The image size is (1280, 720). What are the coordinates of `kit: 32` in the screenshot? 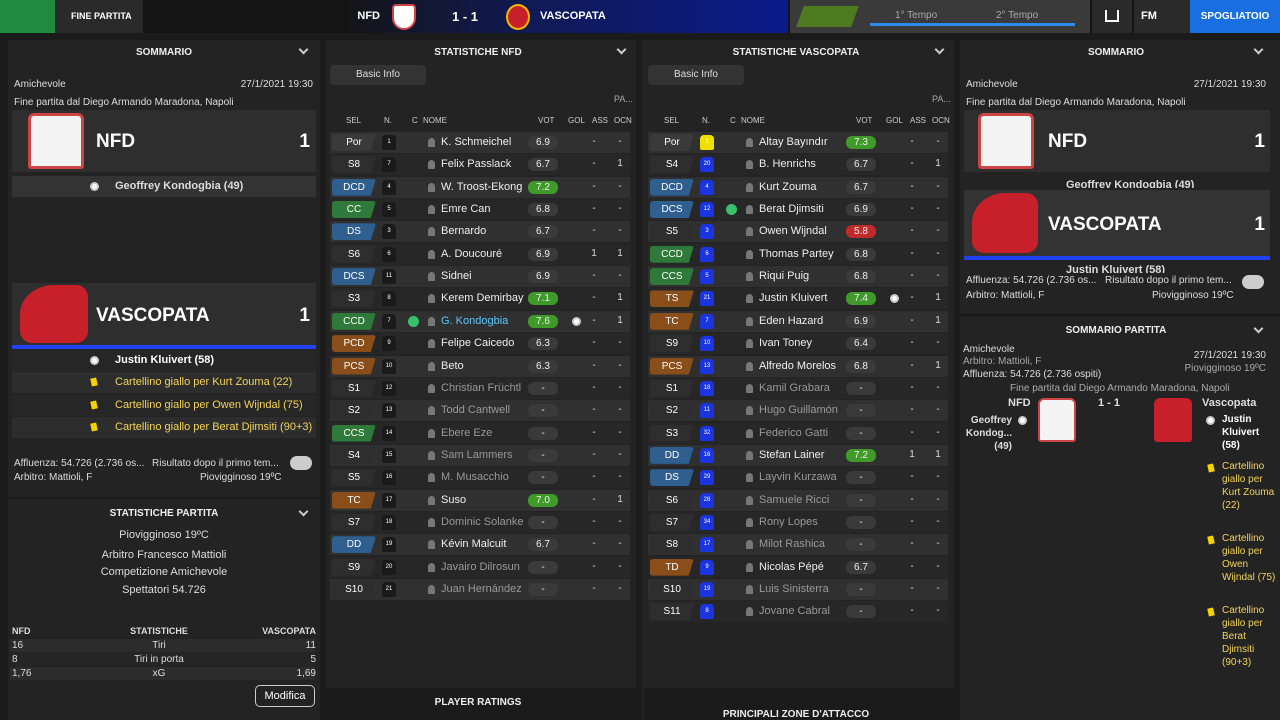 It's located at (707, 433).